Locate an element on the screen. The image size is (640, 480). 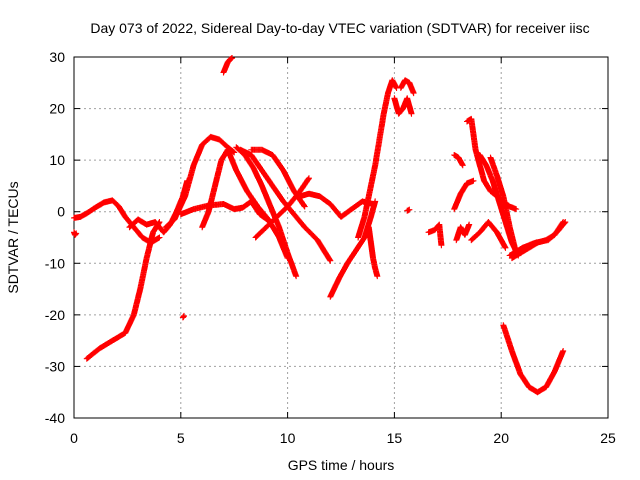
y-tick-label: 10 is located at coordinates (57, 160).